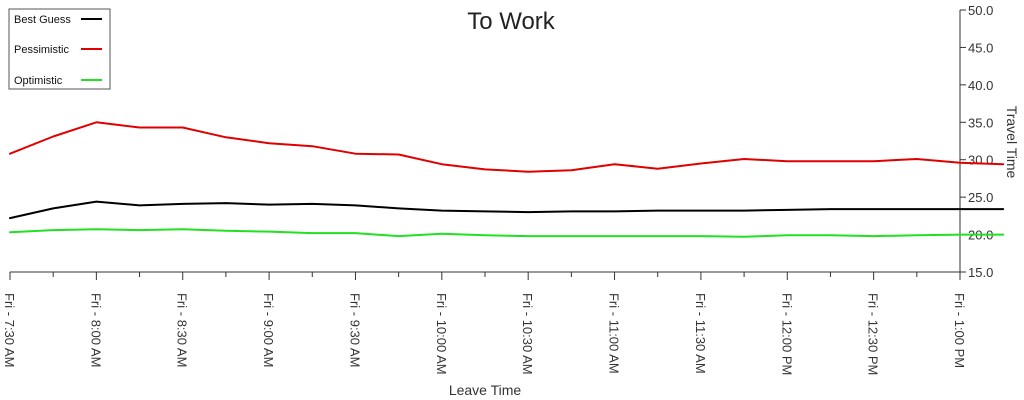  I want to click on x-tick-label: Fri - 9:00 AM, so click(268, 330).